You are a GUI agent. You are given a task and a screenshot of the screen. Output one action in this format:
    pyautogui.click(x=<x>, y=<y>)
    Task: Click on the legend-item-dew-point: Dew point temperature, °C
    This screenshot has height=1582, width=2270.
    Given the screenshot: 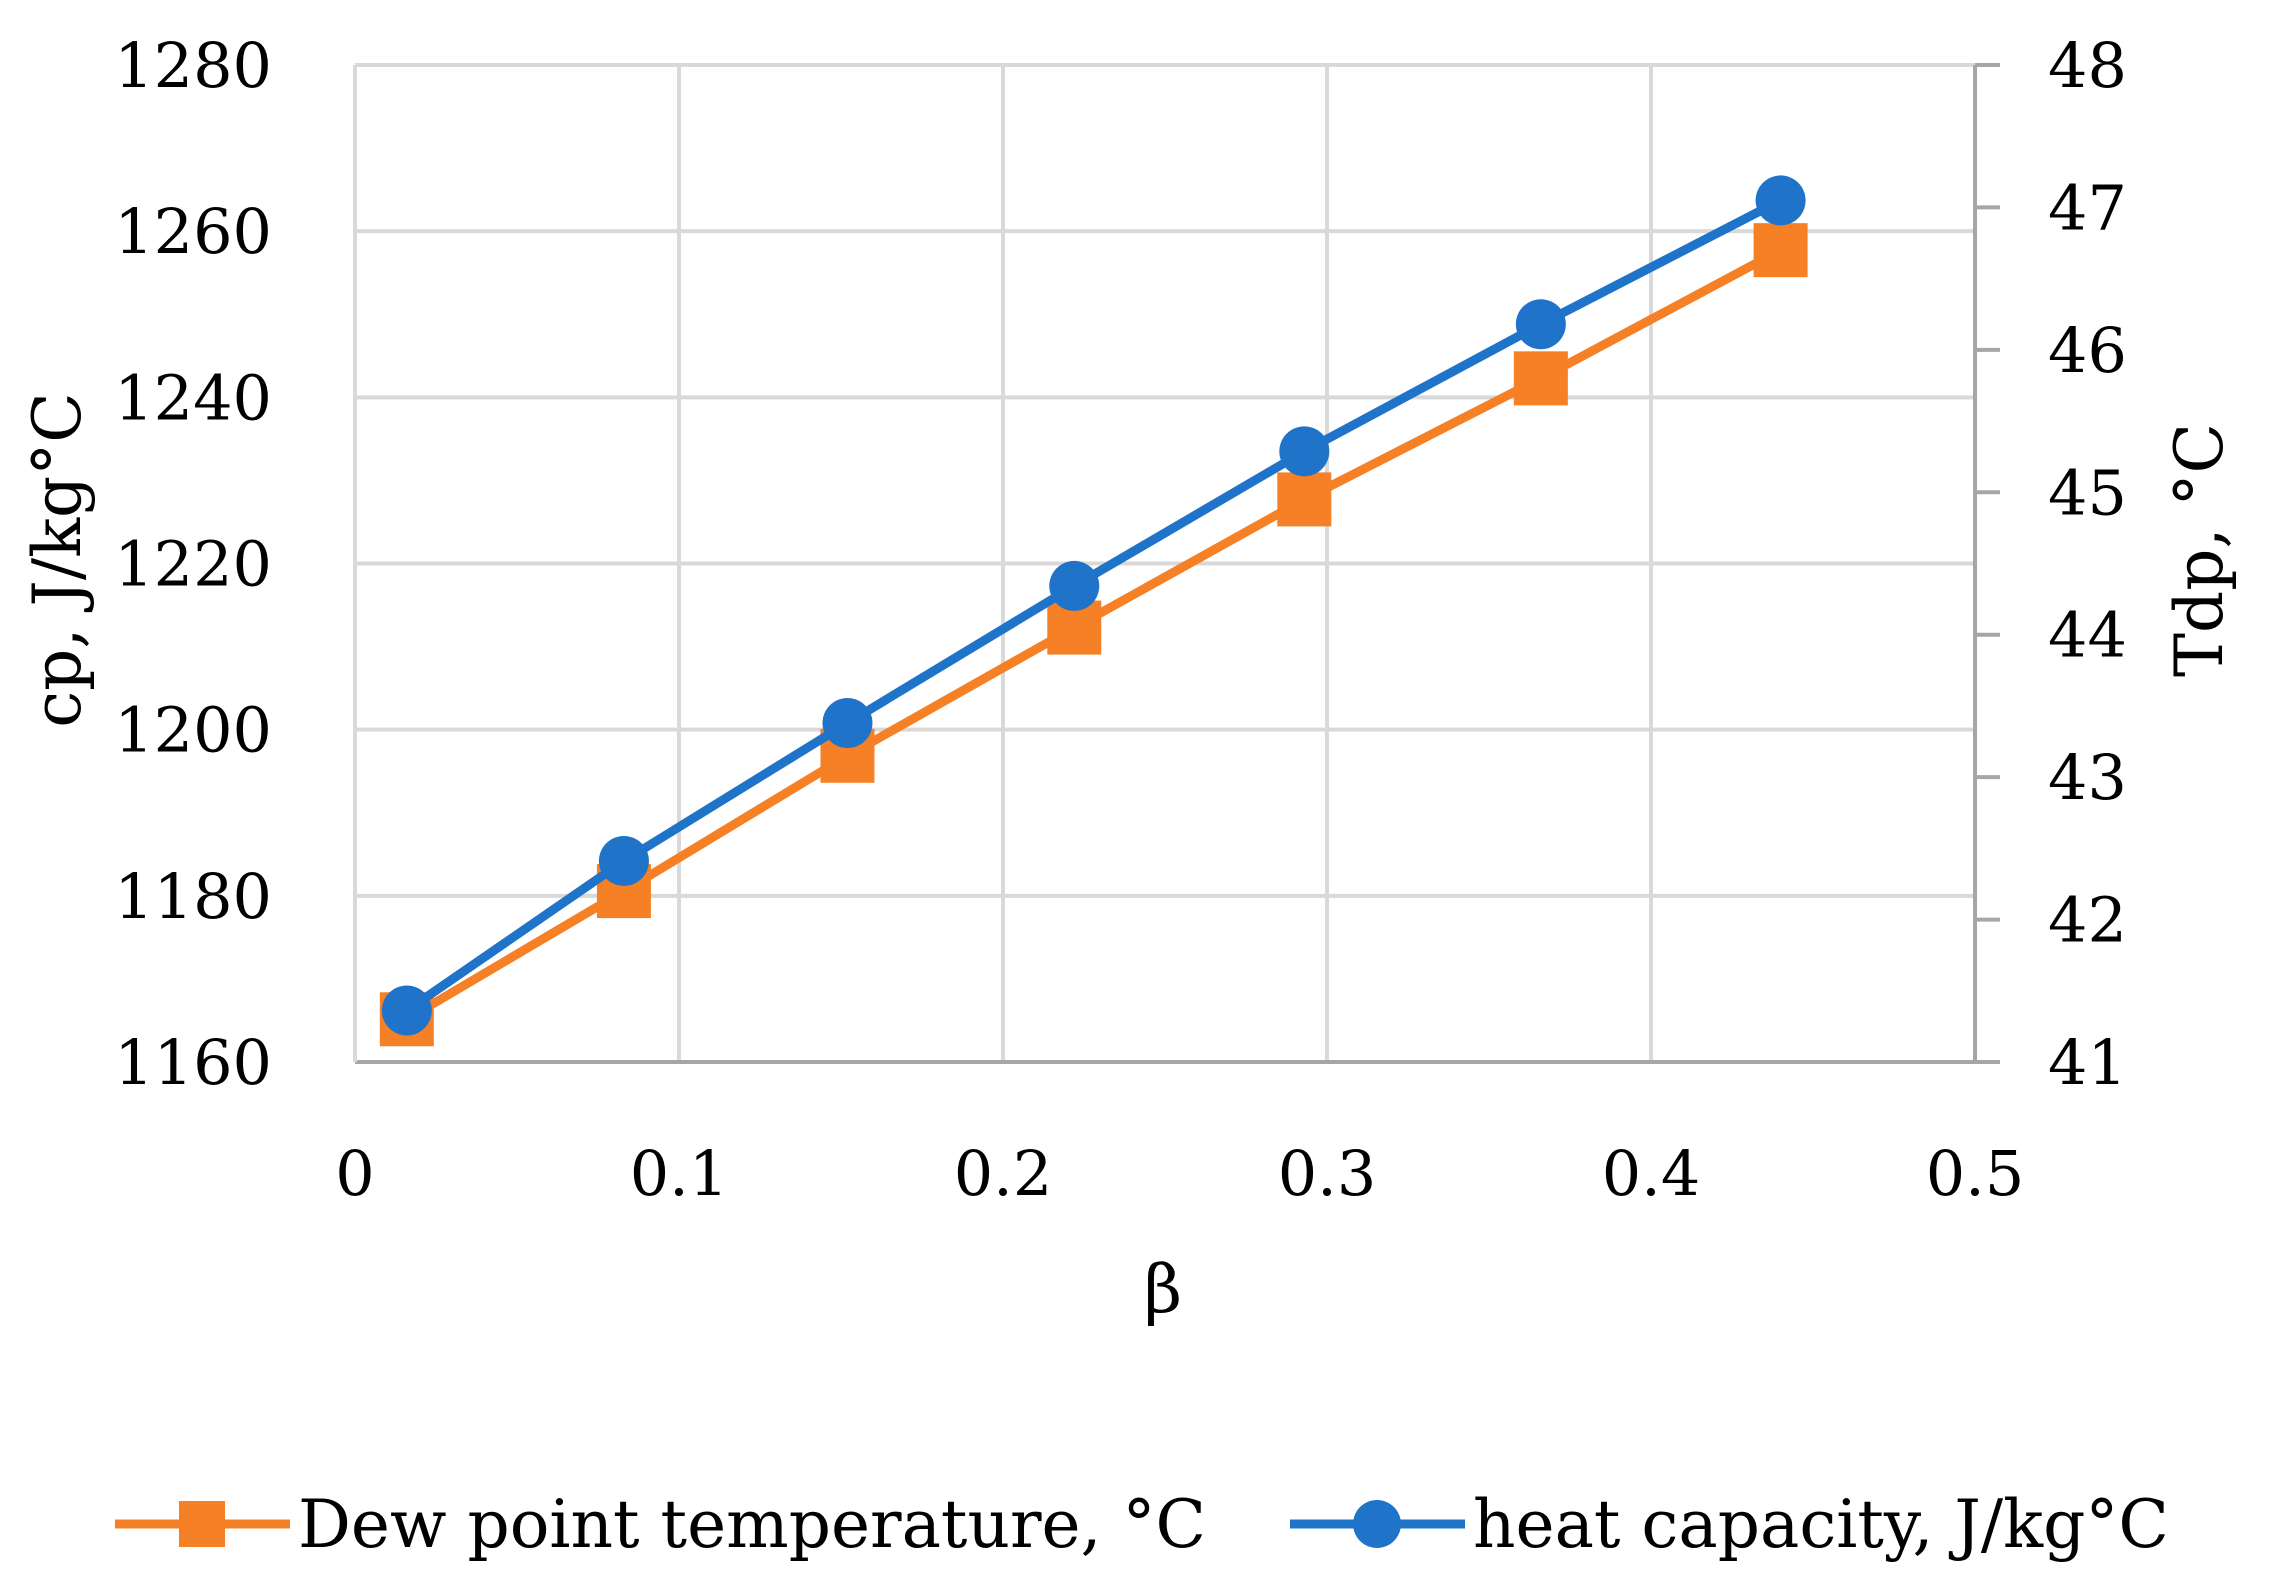 What is the action you would take?
    pyautogui.click(x=660, y=1524)
    